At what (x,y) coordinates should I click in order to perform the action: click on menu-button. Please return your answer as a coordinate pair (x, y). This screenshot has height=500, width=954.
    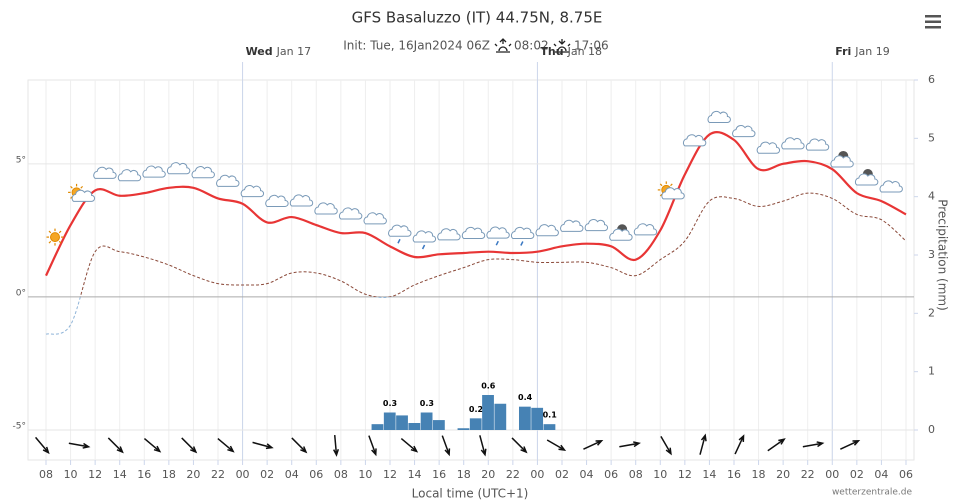
    Looking at the image, I should click on (933, 22).